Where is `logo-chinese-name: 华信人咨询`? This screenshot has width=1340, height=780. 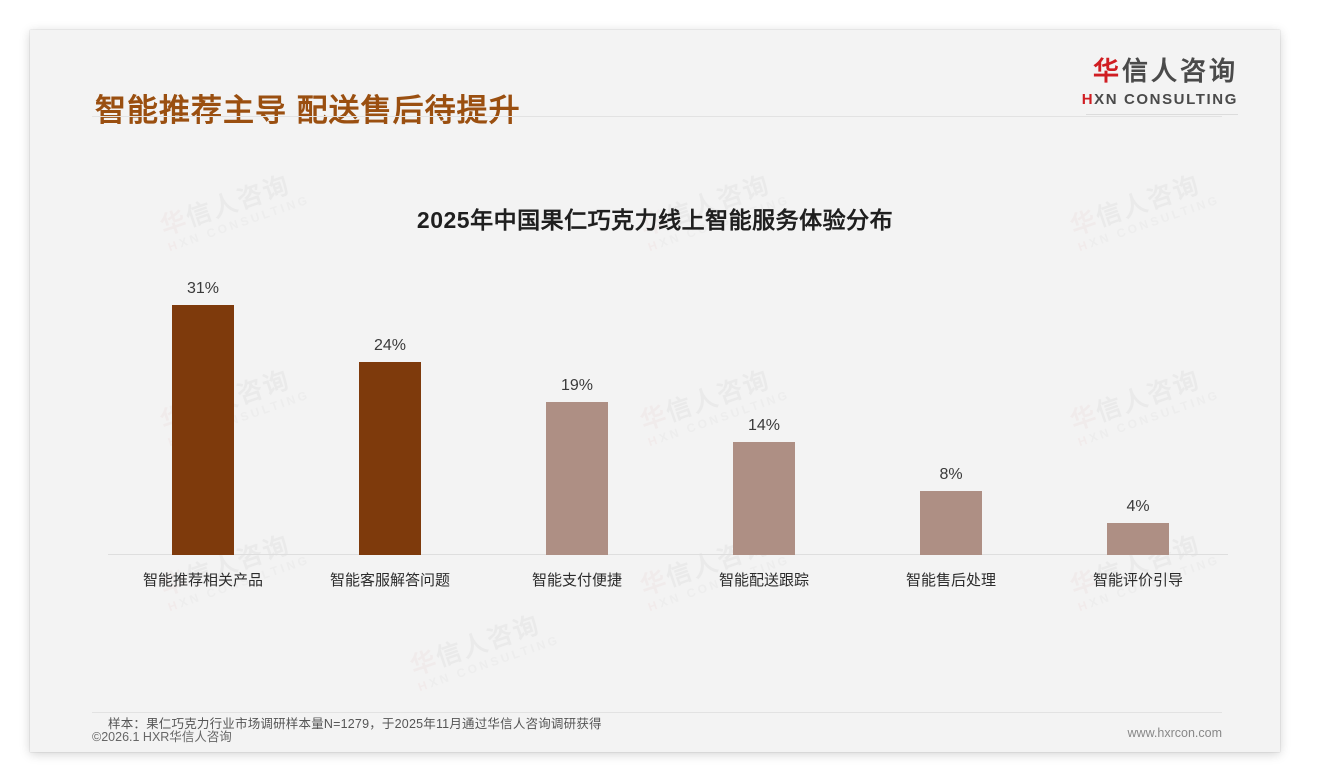 logo-chinese-name: 华信人咨询 is located at coordinates (1160, 71).